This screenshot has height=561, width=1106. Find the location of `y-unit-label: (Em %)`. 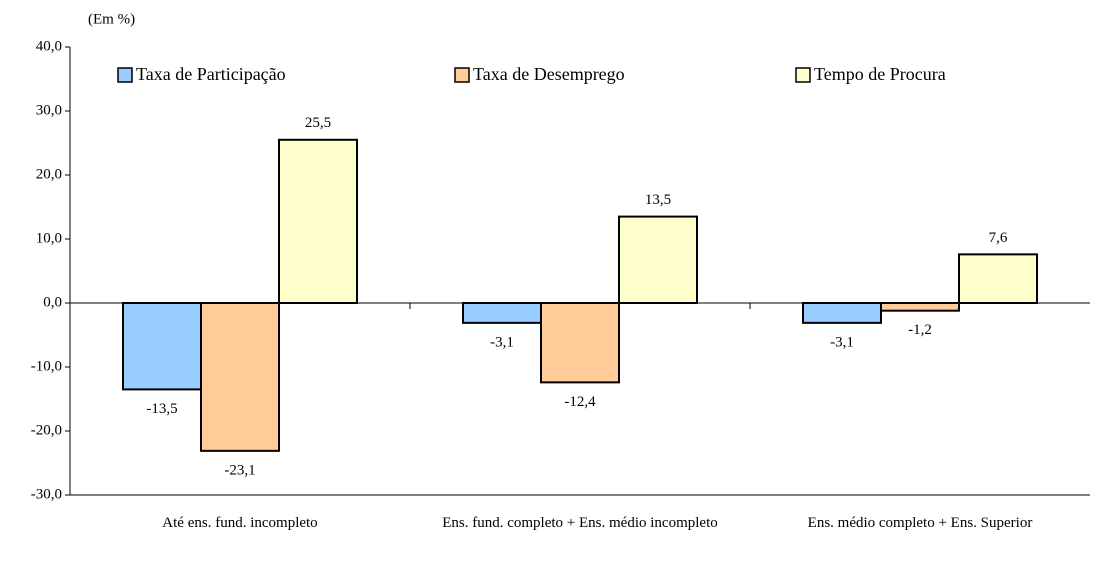

y-unit-label: (Em %) is located at coordinates (111, 19).